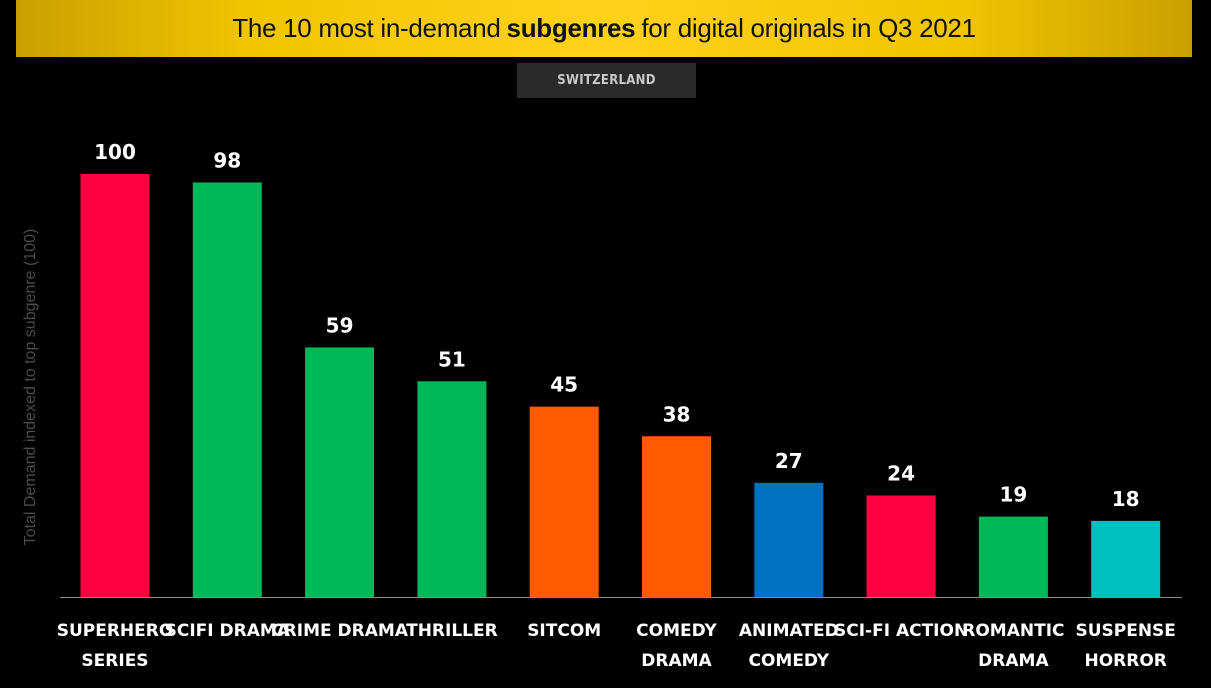 Image resolution: width=1211 pixels, height=688 pixels. I want to click on title-text-bold: subgenres, so click(571, 28).